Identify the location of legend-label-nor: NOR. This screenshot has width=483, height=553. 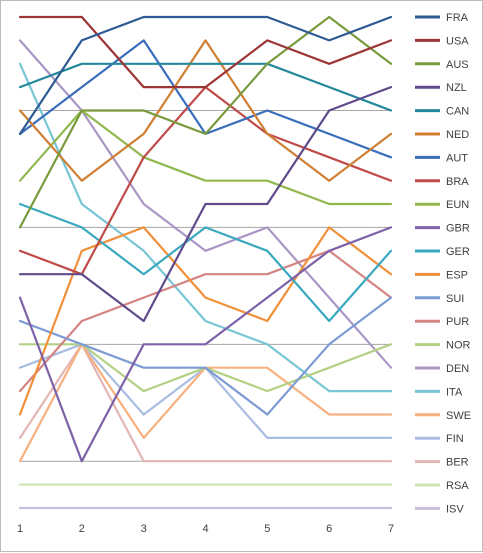
(458, 346).